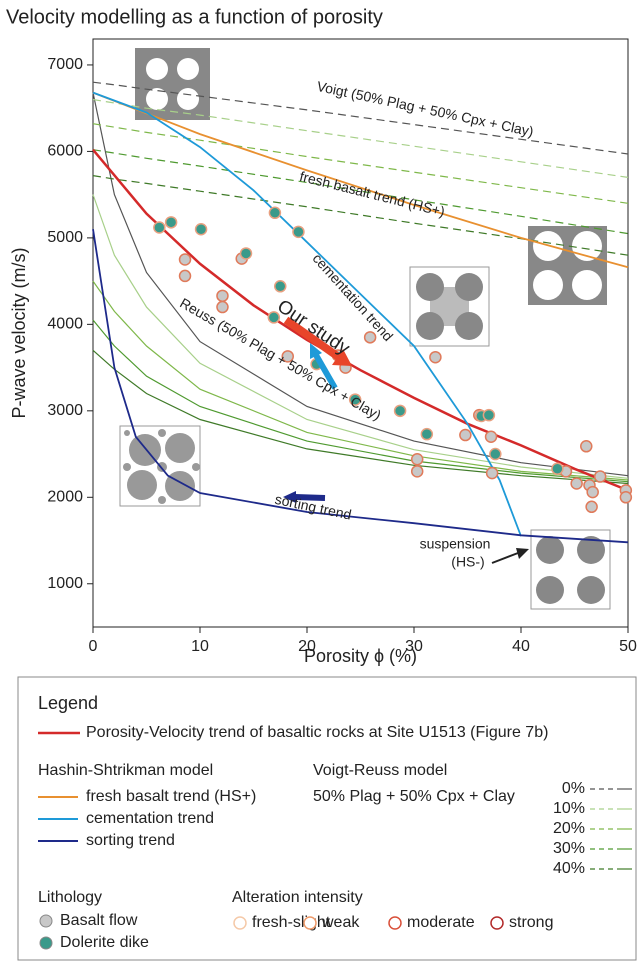 This screenshot has height=965, width=641. What do you see at coordinates (307, 646) in the screenshot?
I see `x-tick-label: 20` at bounding box center [307, 646].